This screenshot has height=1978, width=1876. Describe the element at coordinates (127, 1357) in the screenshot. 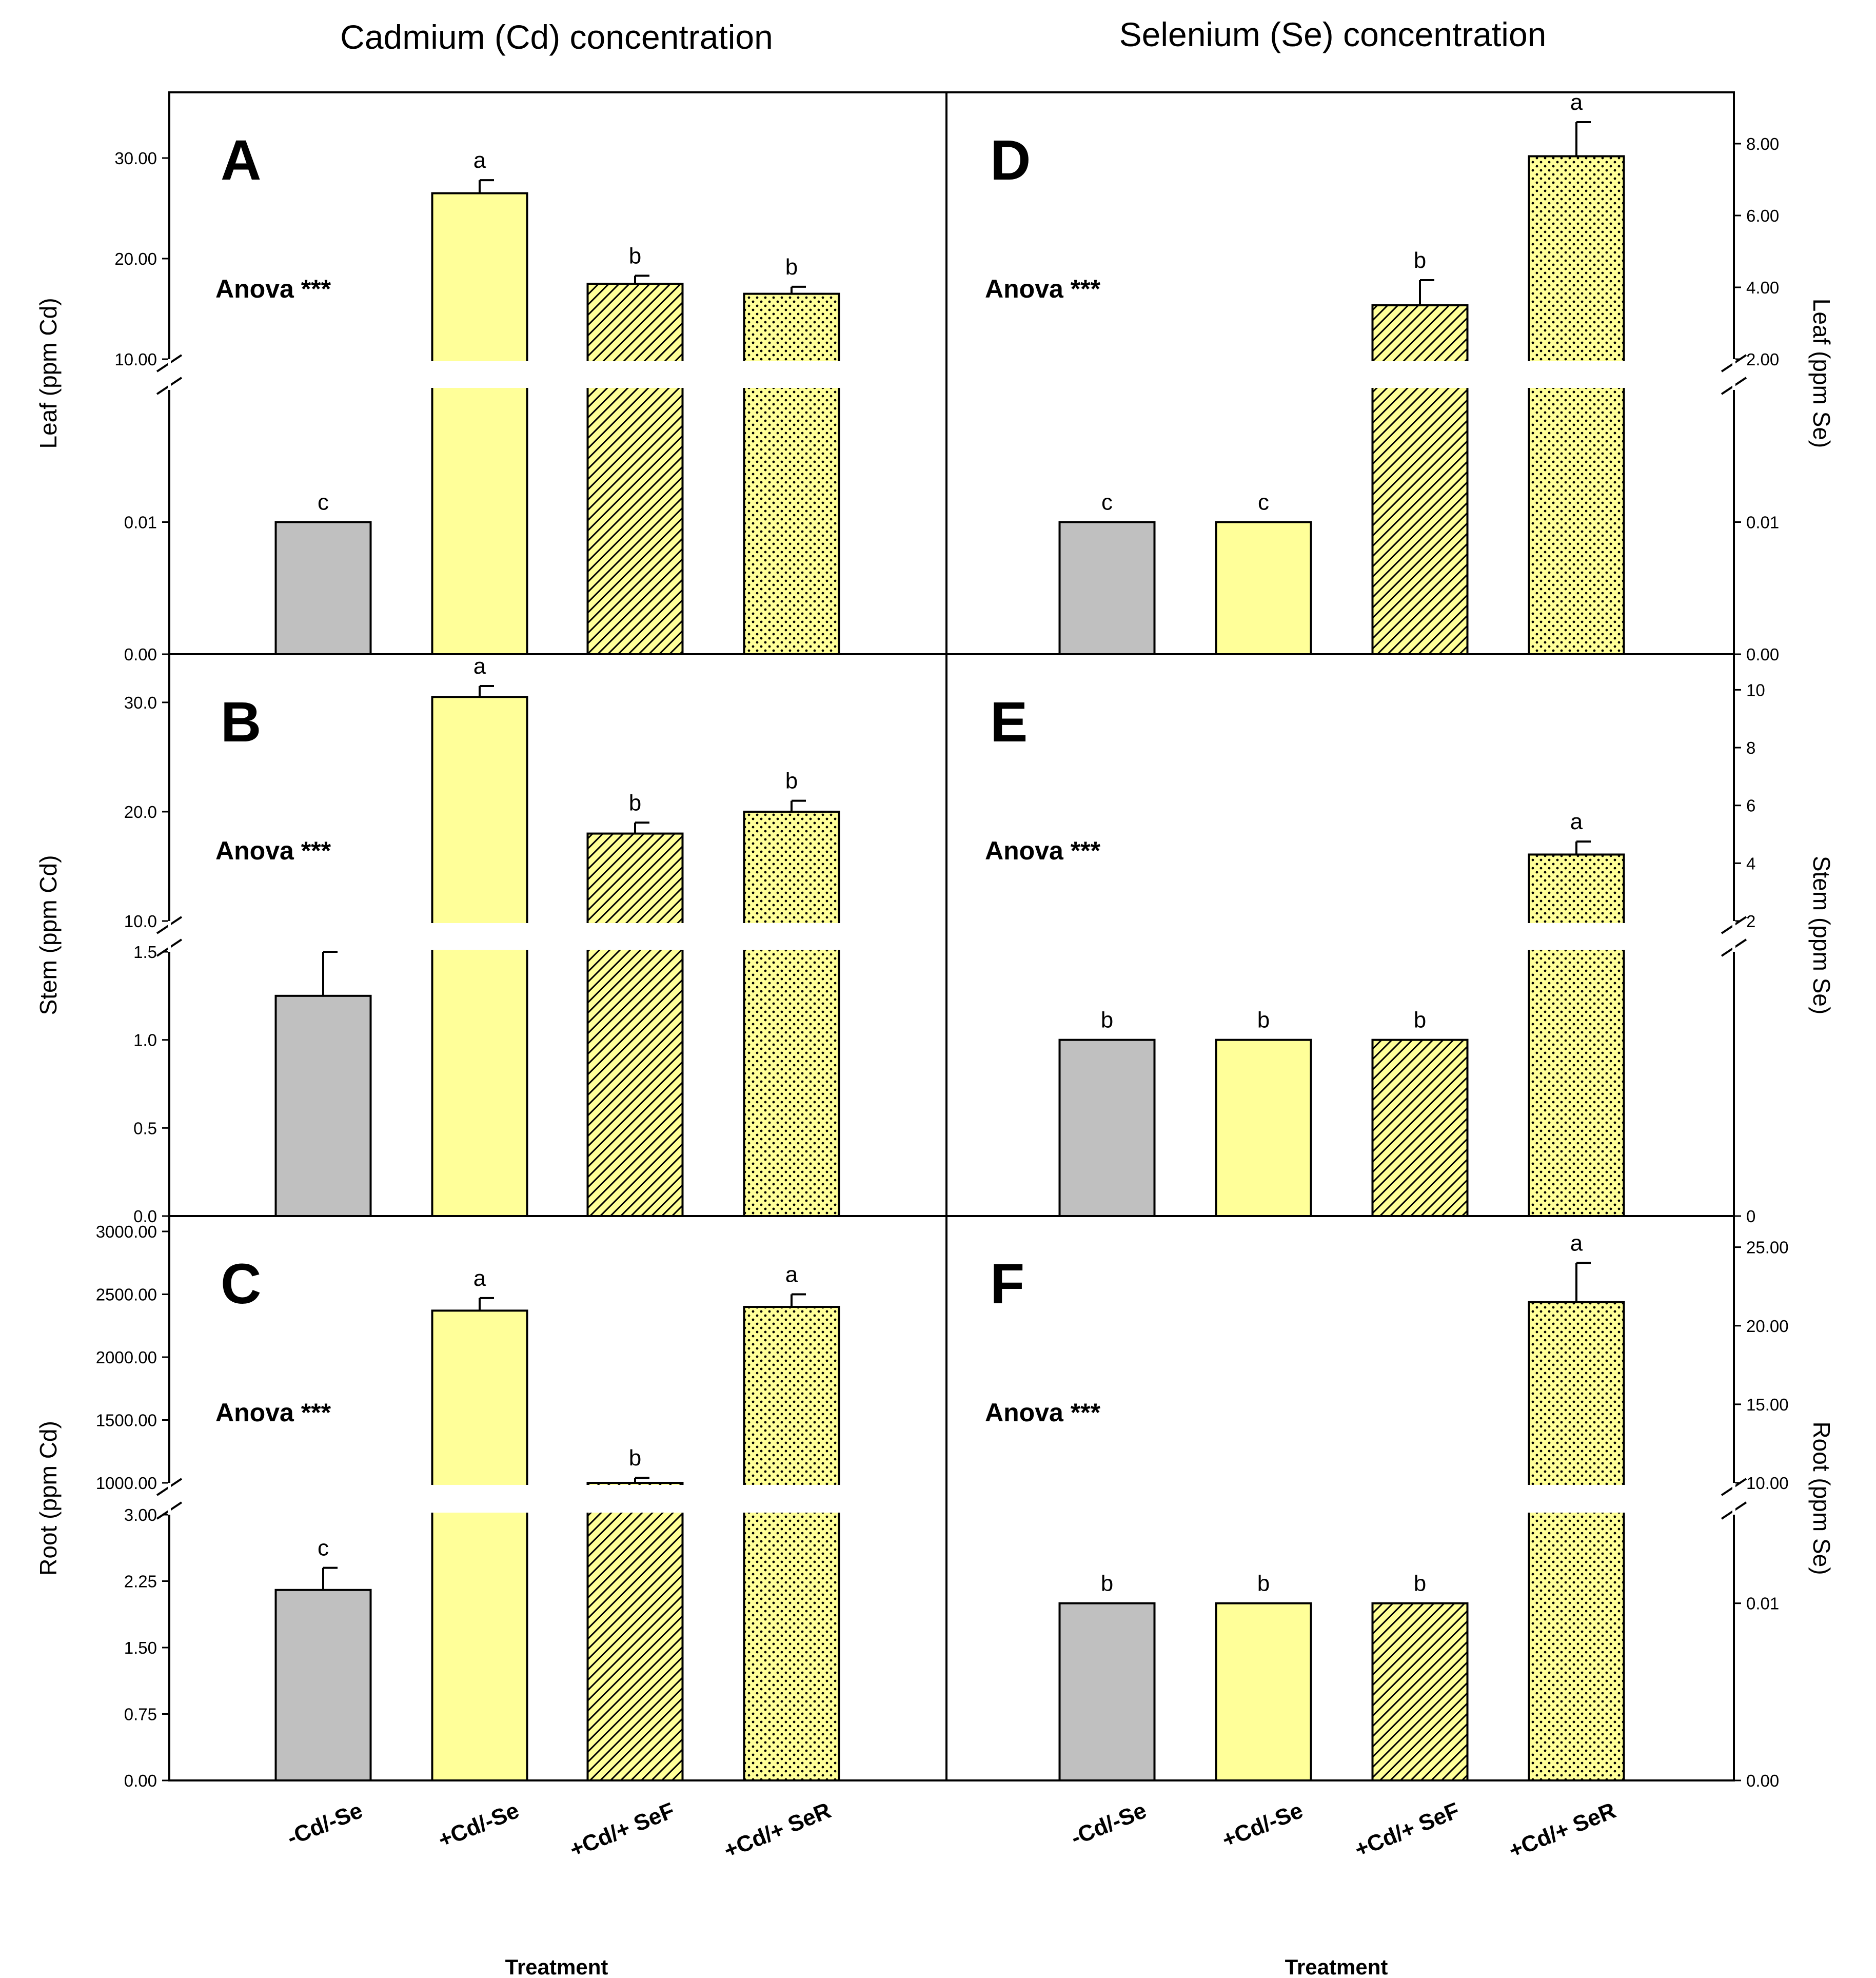

I see `y-tick-label: 2000.00` at that location.